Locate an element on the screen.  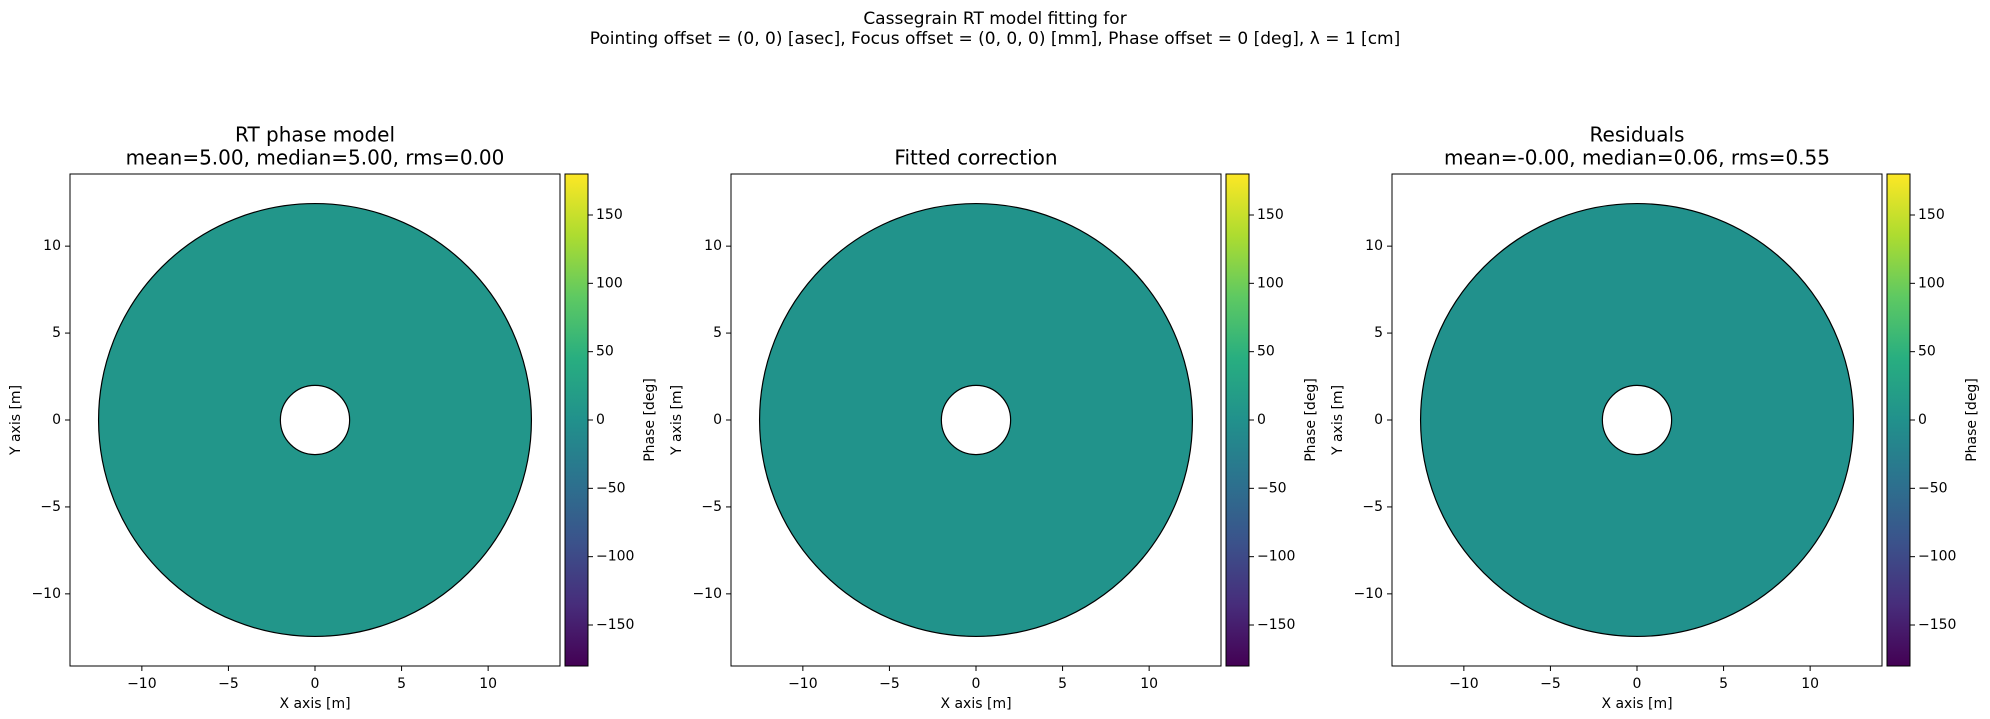
panel-title: Fitted correction is located at coordinates (975, 158).